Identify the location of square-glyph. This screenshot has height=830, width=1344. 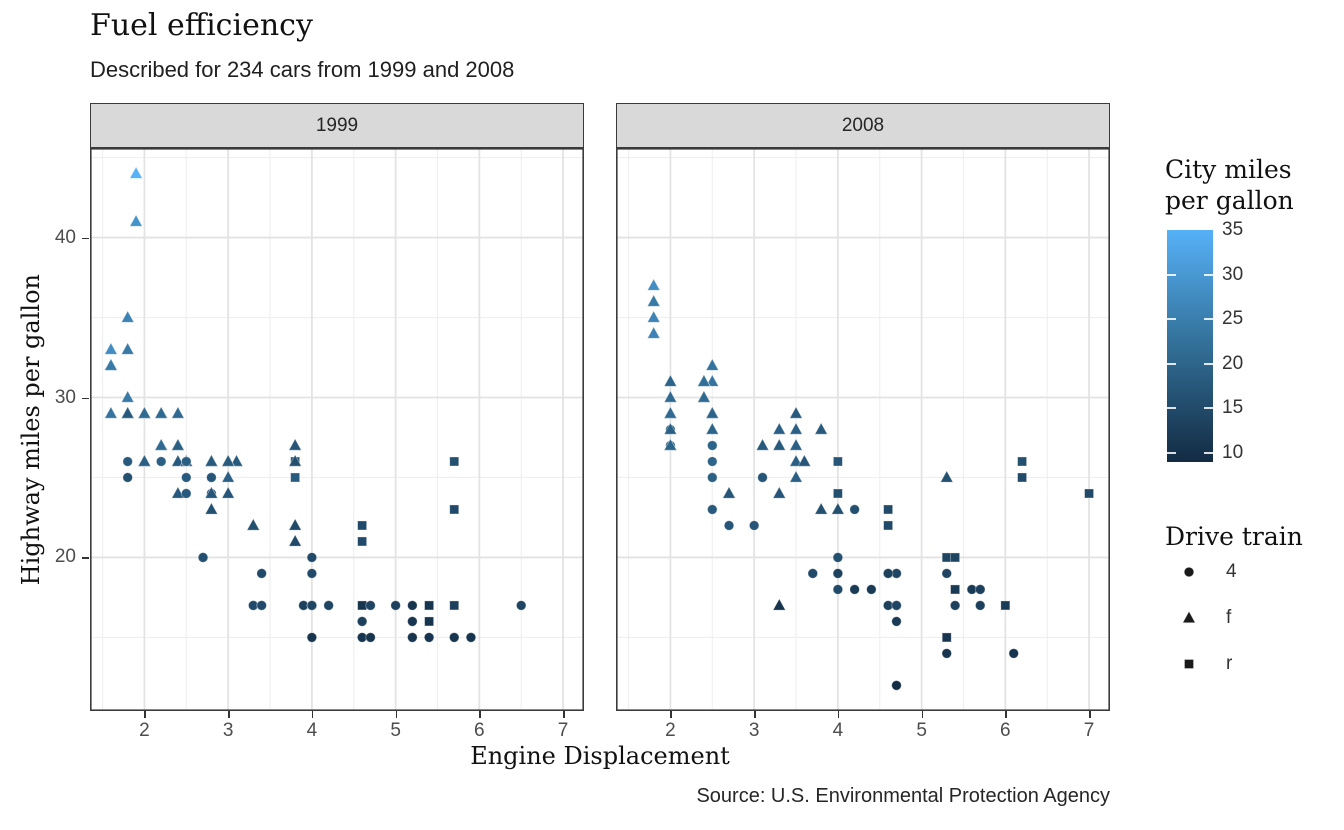
(1189, 664).